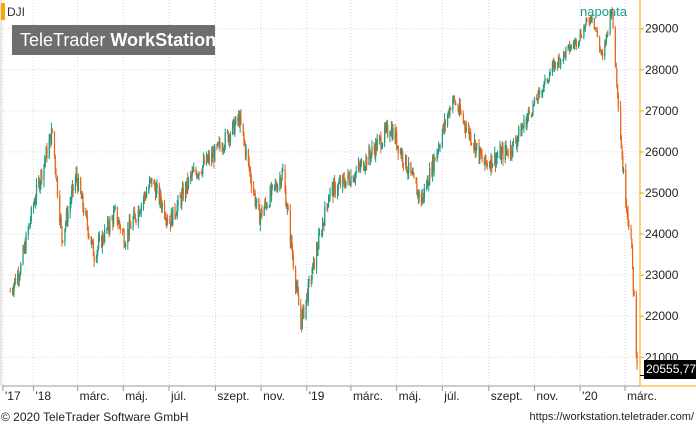 The height and width of the screenshot is (427, 696). I want to click on period-label: naponta, so click(603, 11).